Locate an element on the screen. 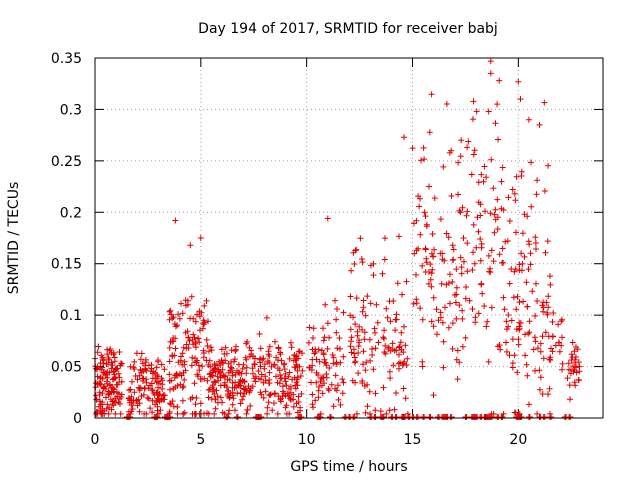  y-tick-label: 0.15 is located at coordinates (66, 265).